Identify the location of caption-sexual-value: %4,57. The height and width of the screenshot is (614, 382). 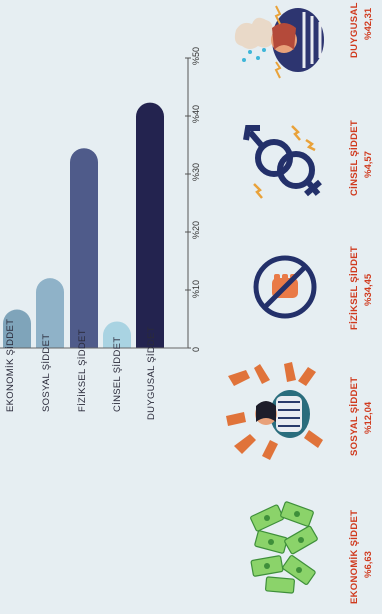
(368, 164).